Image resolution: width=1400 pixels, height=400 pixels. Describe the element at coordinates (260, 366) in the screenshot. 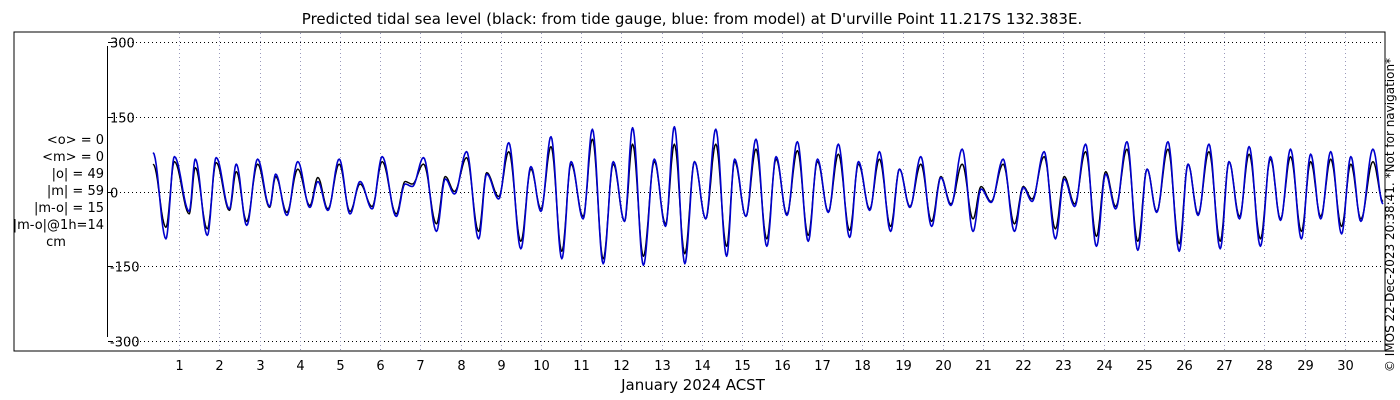

I see `x-tick-label: 3` at that location.